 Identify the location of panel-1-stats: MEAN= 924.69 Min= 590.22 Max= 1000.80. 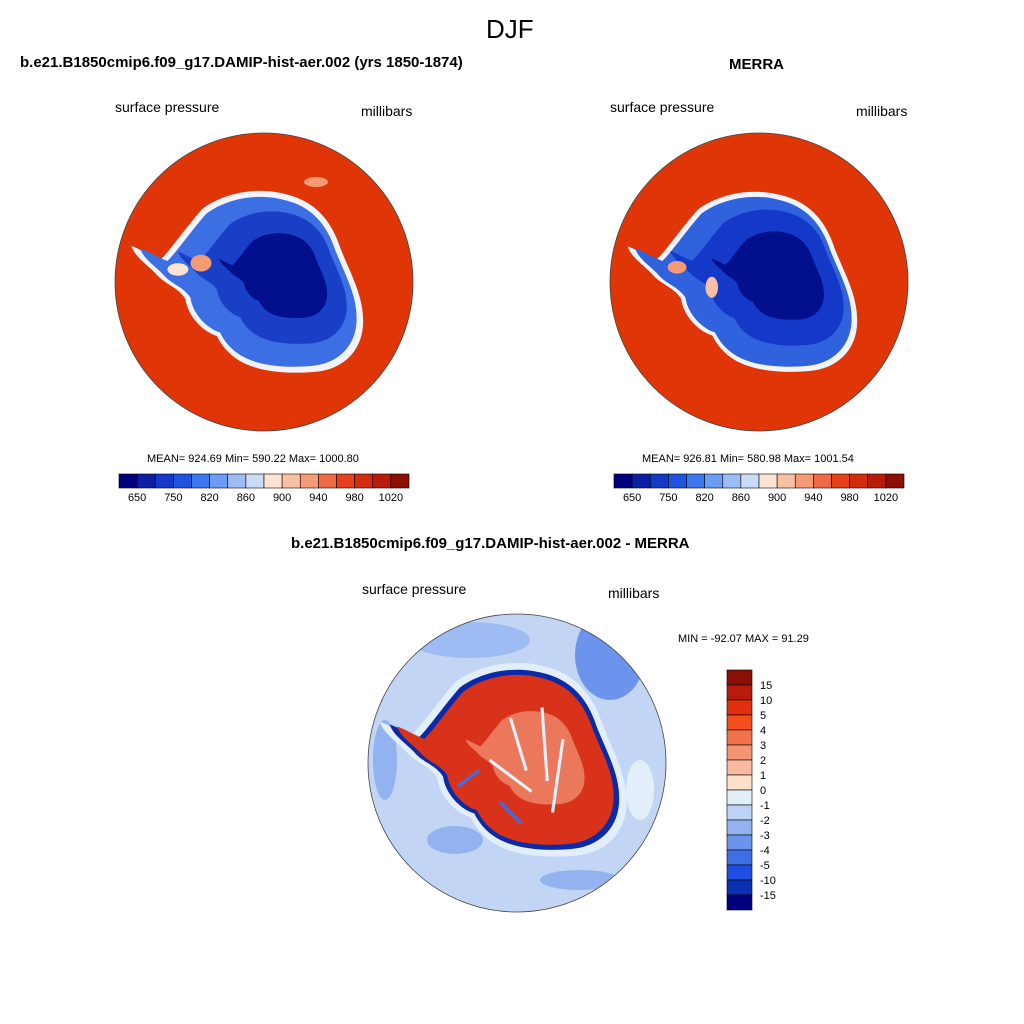
(253, 459).